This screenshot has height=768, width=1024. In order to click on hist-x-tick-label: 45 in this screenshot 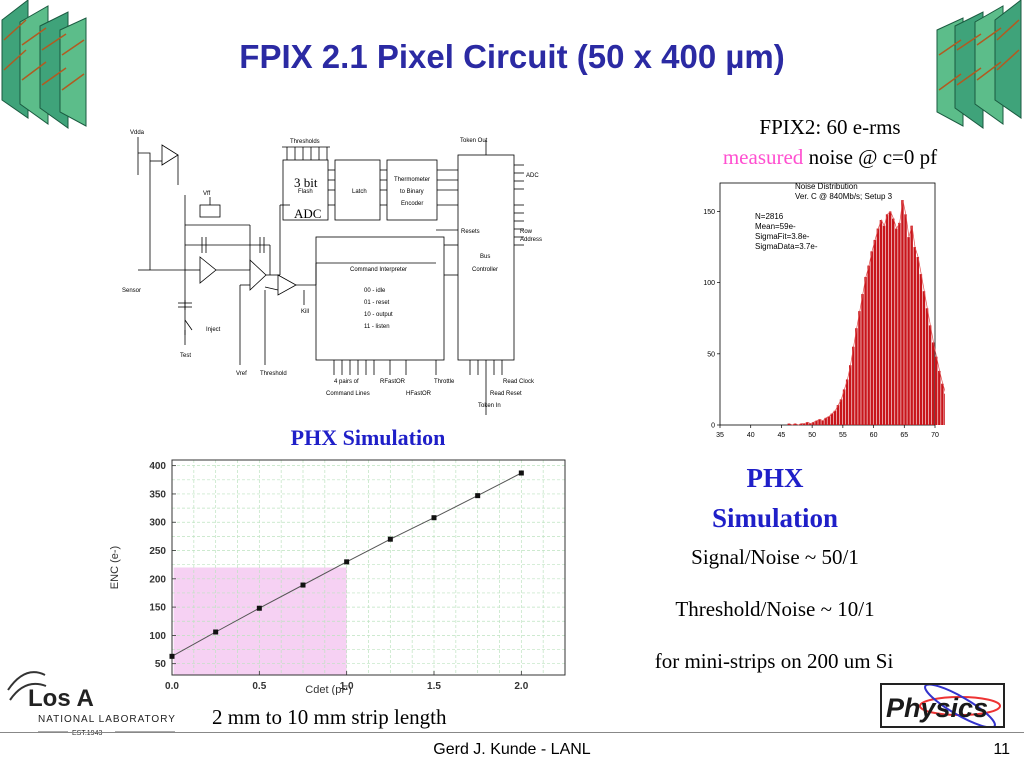, I will do `click(782, 435)`.